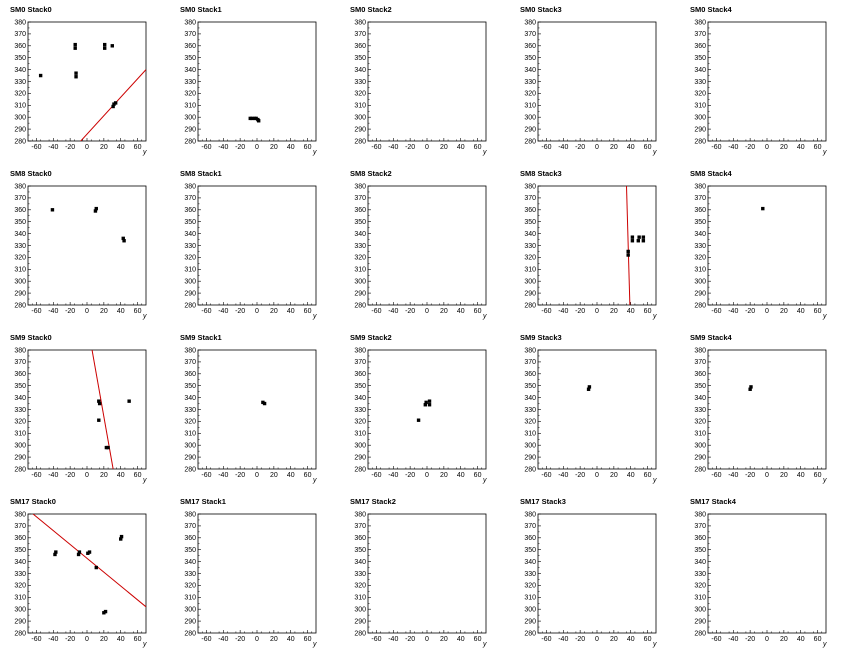  What do you see at coordinates (711, 9) in the screenshot?
I see `panel-title: SM0 Stack4` at bounding box center [711, 9].